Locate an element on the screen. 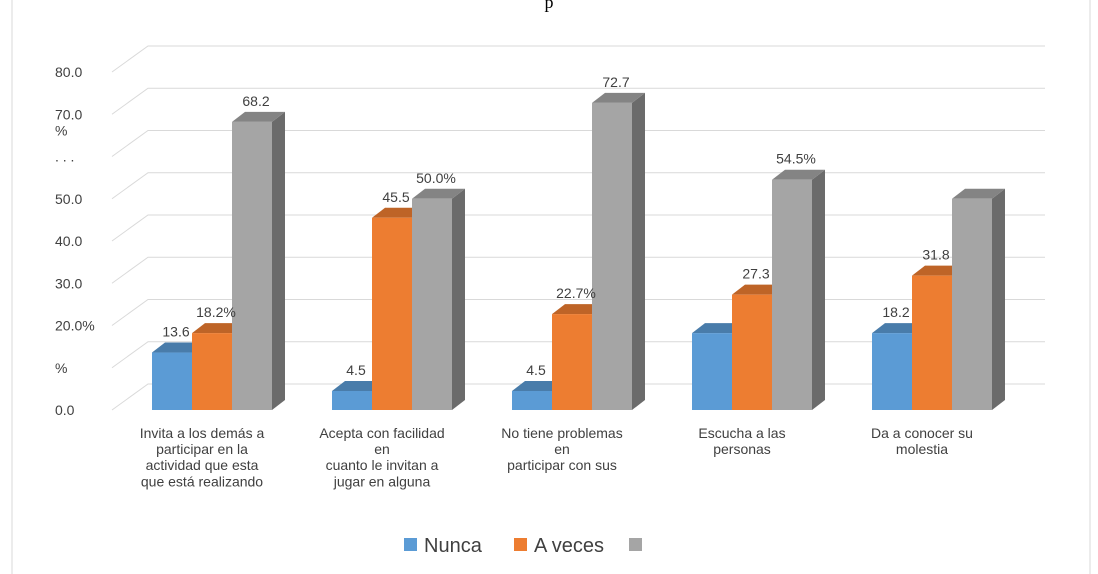 The height and width of the screenshot is (574, 1098). legend-label: A veces is located at coordinates (569, 546).